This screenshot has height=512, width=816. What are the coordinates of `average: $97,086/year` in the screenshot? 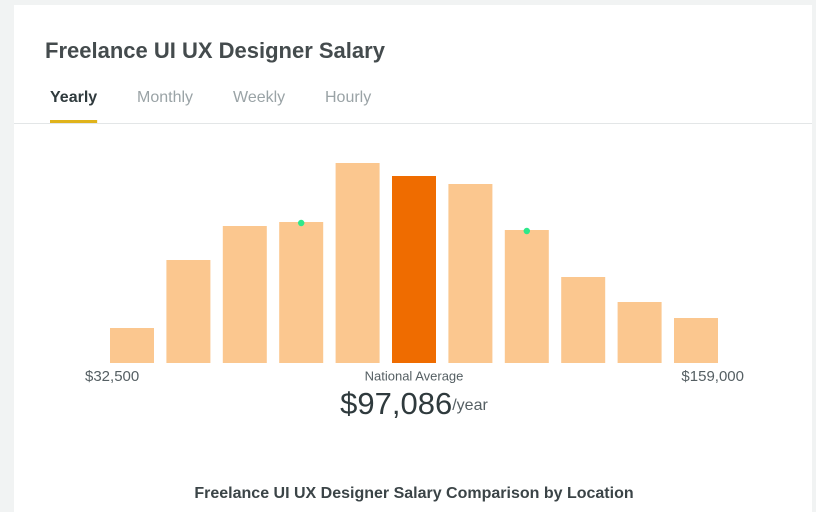 It's located at (414, 403).